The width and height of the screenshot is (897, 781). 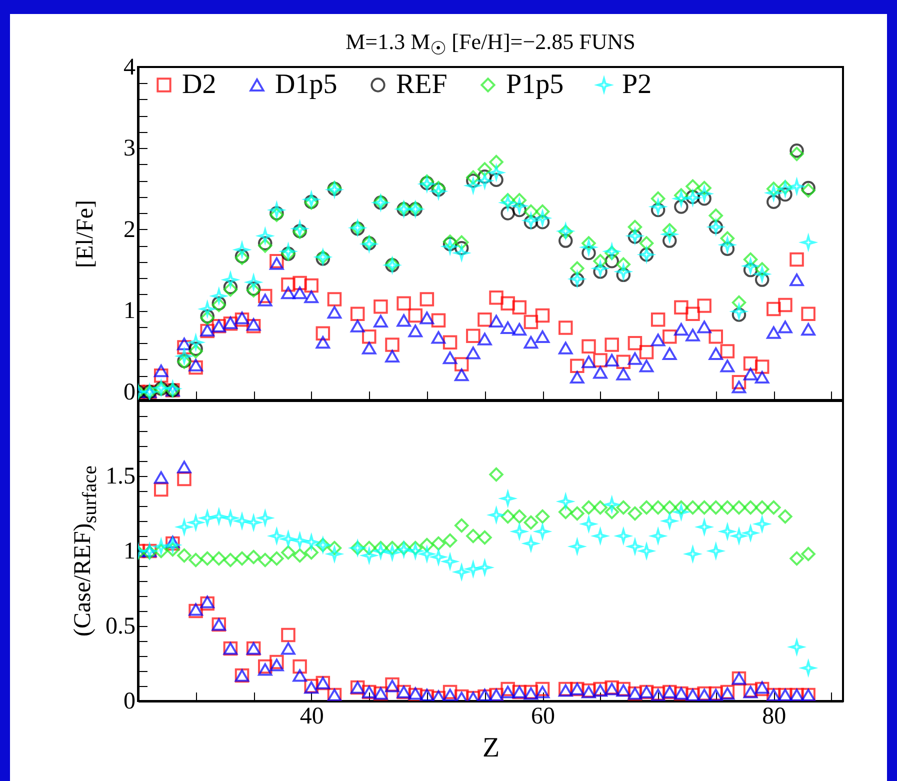 What do you see at coordinates (491, 44) in the screenshot?
I see `chart-title: M=1.3 M$_{☉}$ [Fe/H]=−2.85 FUNS` at bounding box center [491, 44].